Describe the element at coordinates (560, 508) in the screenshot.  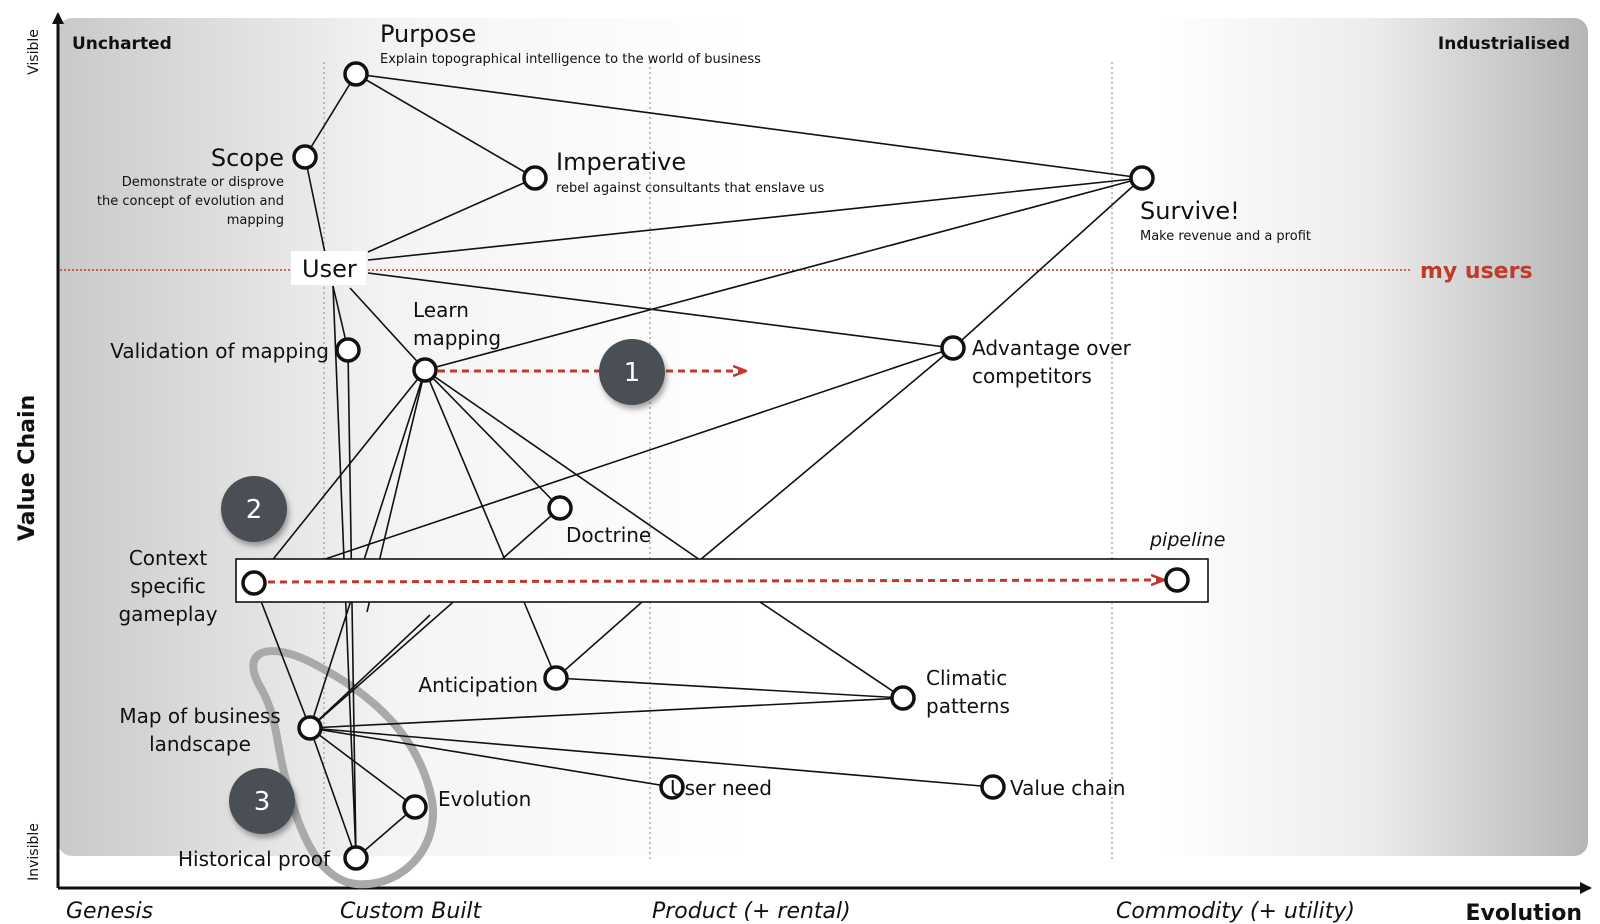
I see `node-doctrine` at that location.